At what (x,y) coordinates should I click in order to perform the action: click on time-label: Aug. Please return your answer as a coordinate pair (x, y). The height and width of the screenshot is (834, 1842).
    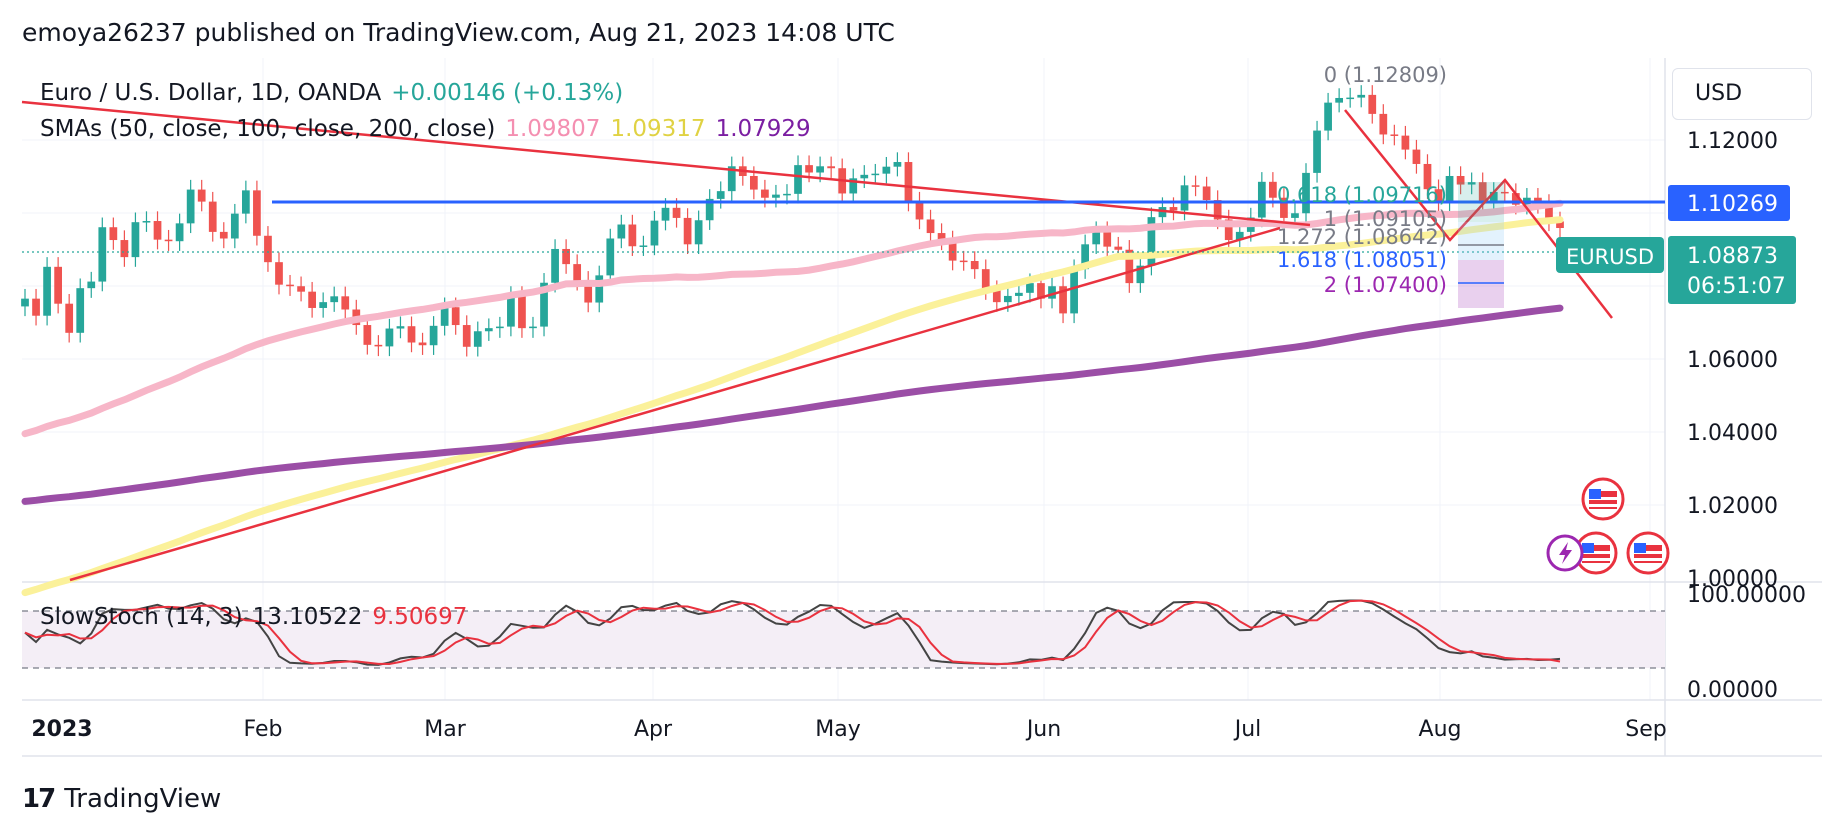
    Looking at the image, I should click on (1440, 729).